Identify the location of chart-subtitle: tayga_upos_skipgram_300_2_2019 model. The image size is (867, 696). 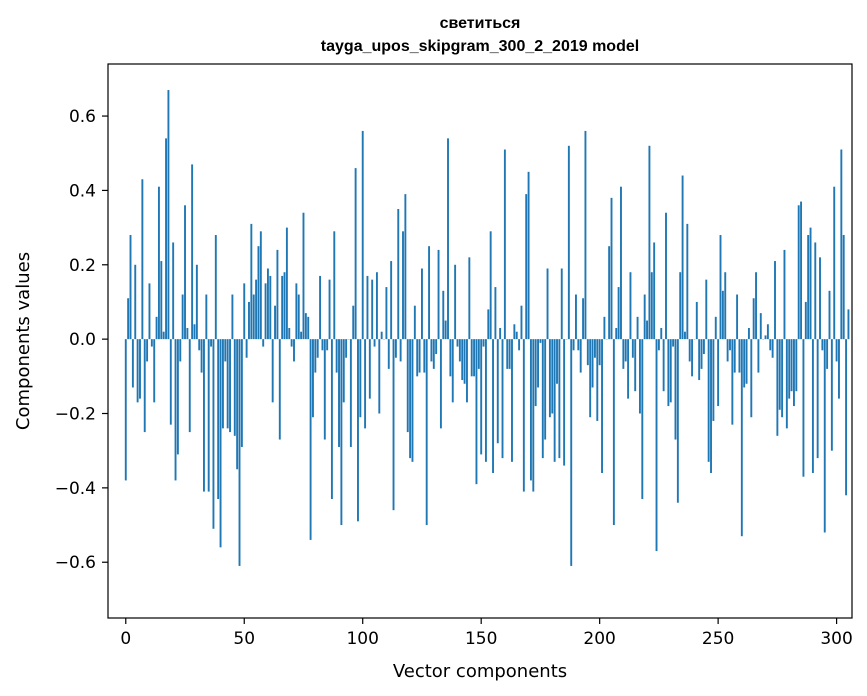
(480, 46).